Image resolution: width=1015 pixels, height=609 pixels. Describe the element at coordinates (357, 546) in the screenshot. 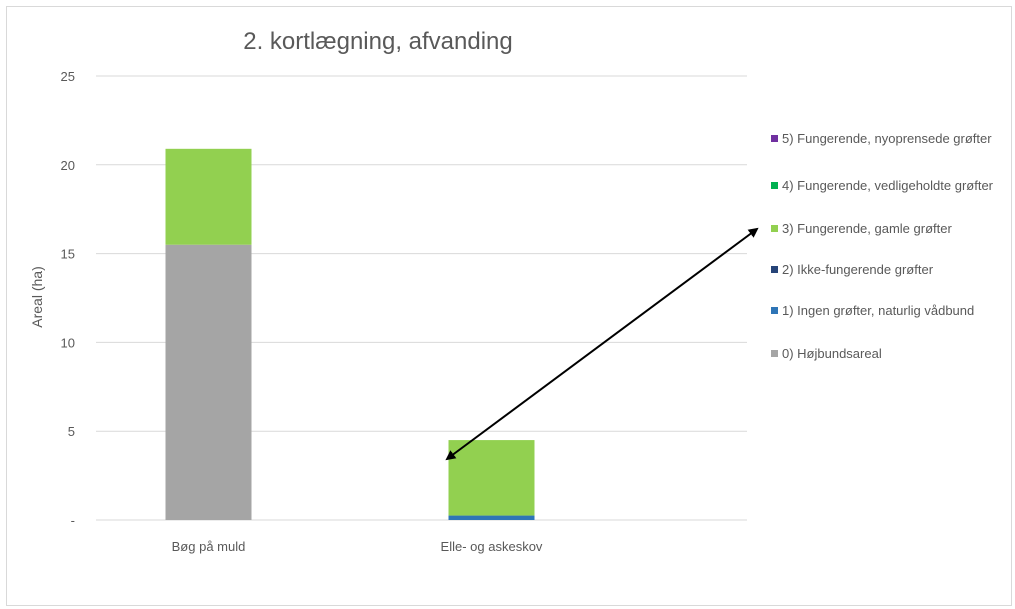

I see `x-axis-categories: Bøg på muld Elle- og askeskov` at that location.